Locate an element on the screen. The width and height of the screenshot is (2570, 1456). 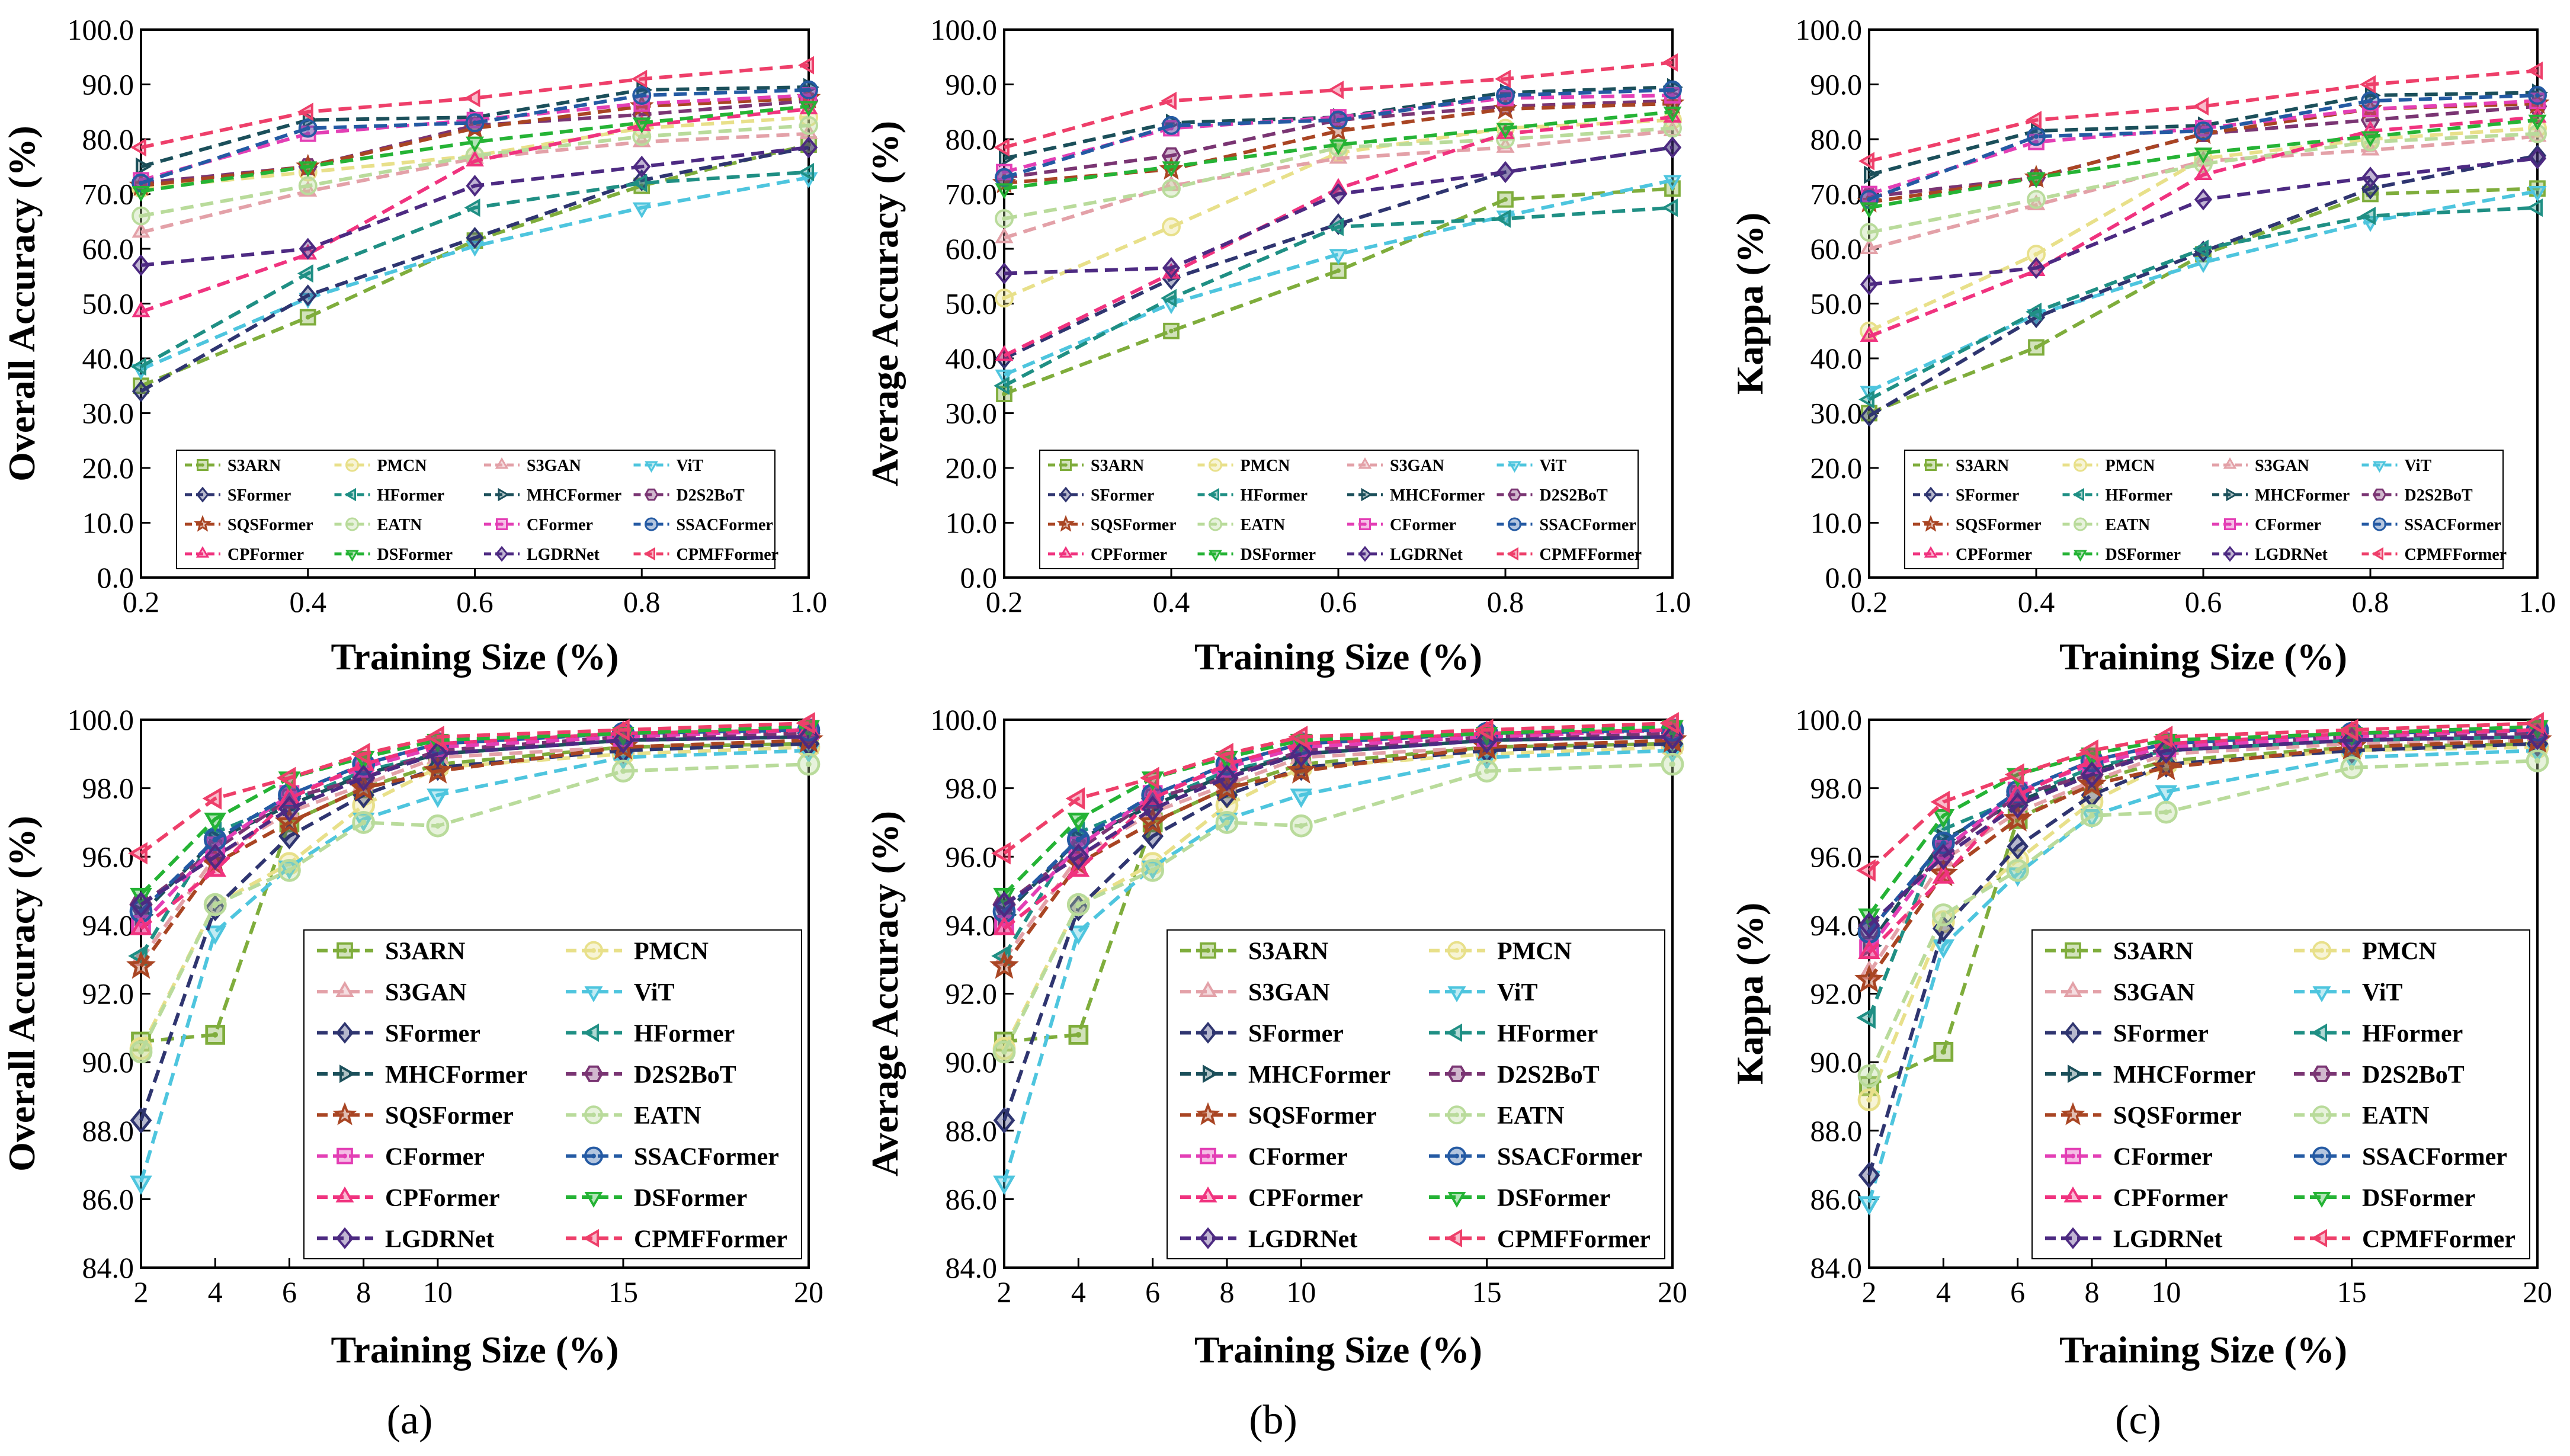
data-point-sformer-shape is located at coordinates (1869, 1175).